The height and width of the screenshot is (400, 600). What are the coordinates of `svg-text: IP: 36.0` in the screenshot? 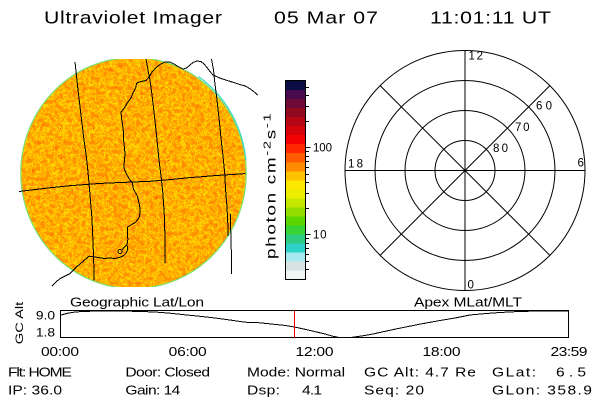 It's located at (35, 391).